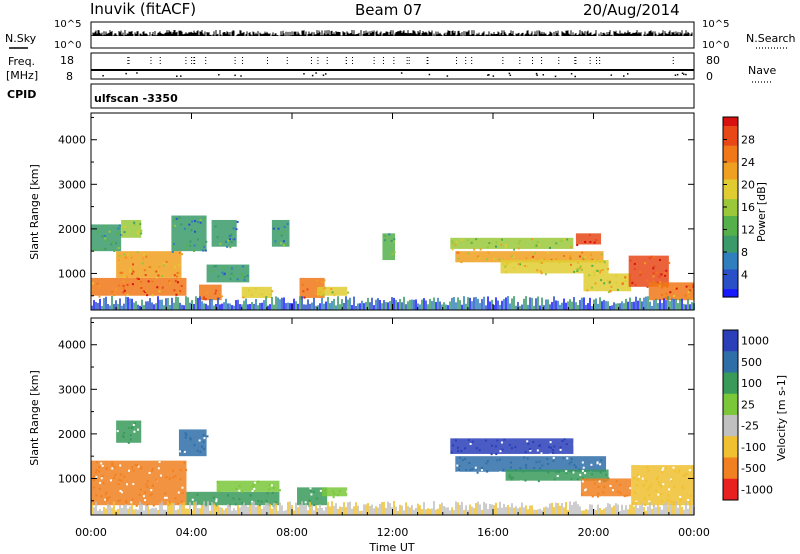  I want to click on colorbar-tick-label: 8, so click(744, 252).